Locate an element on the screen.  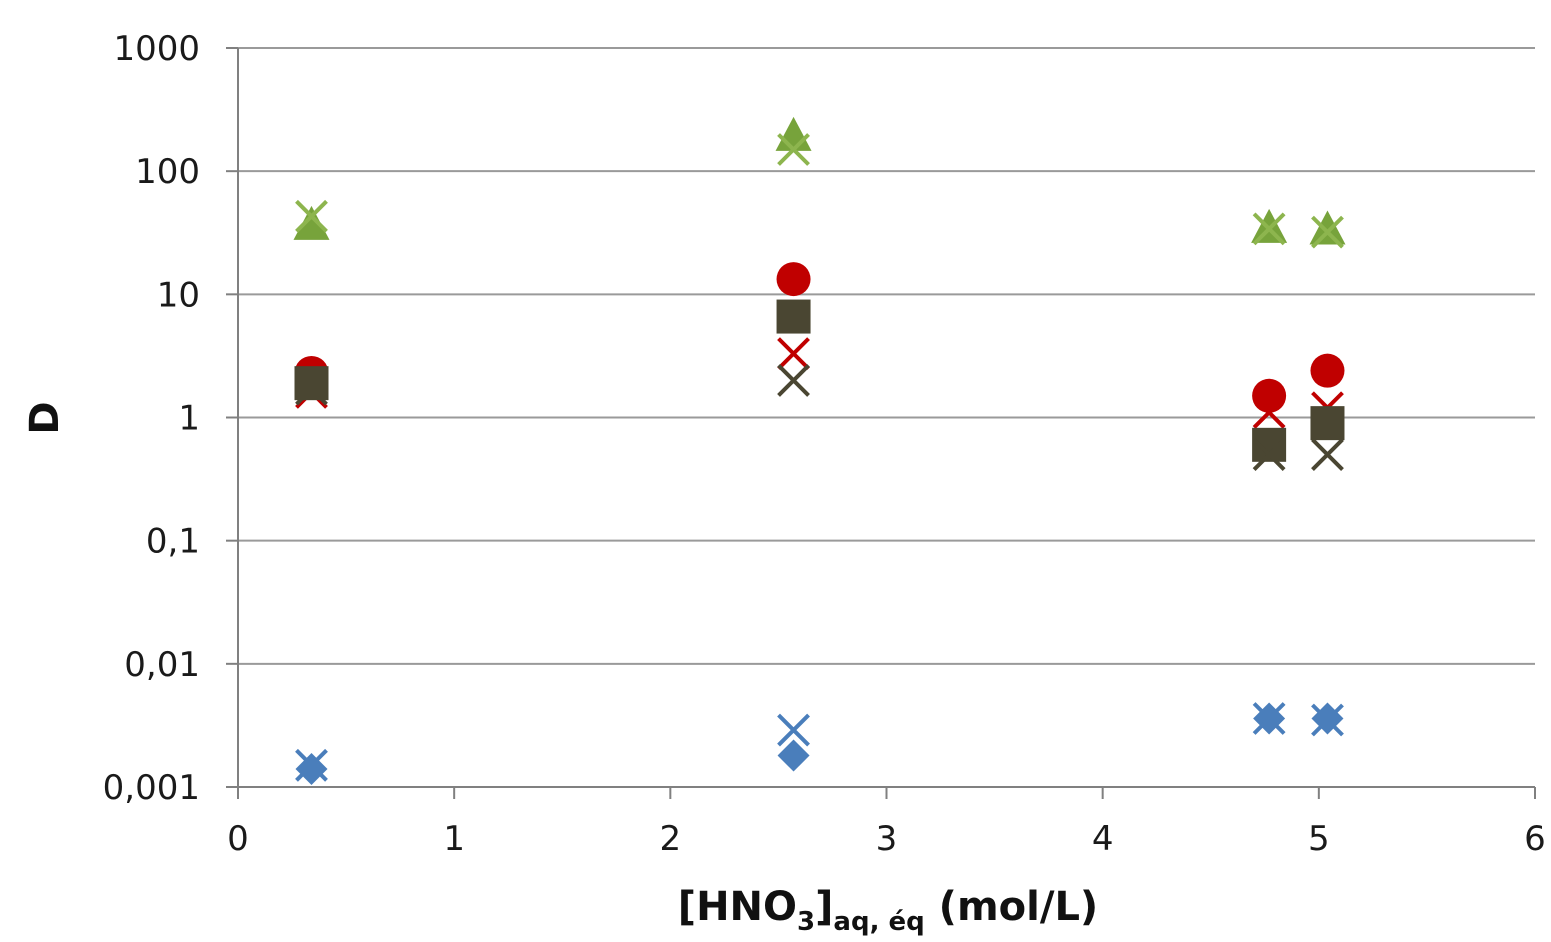
y-tick-label: 100 is located at coordinates (167, 172).